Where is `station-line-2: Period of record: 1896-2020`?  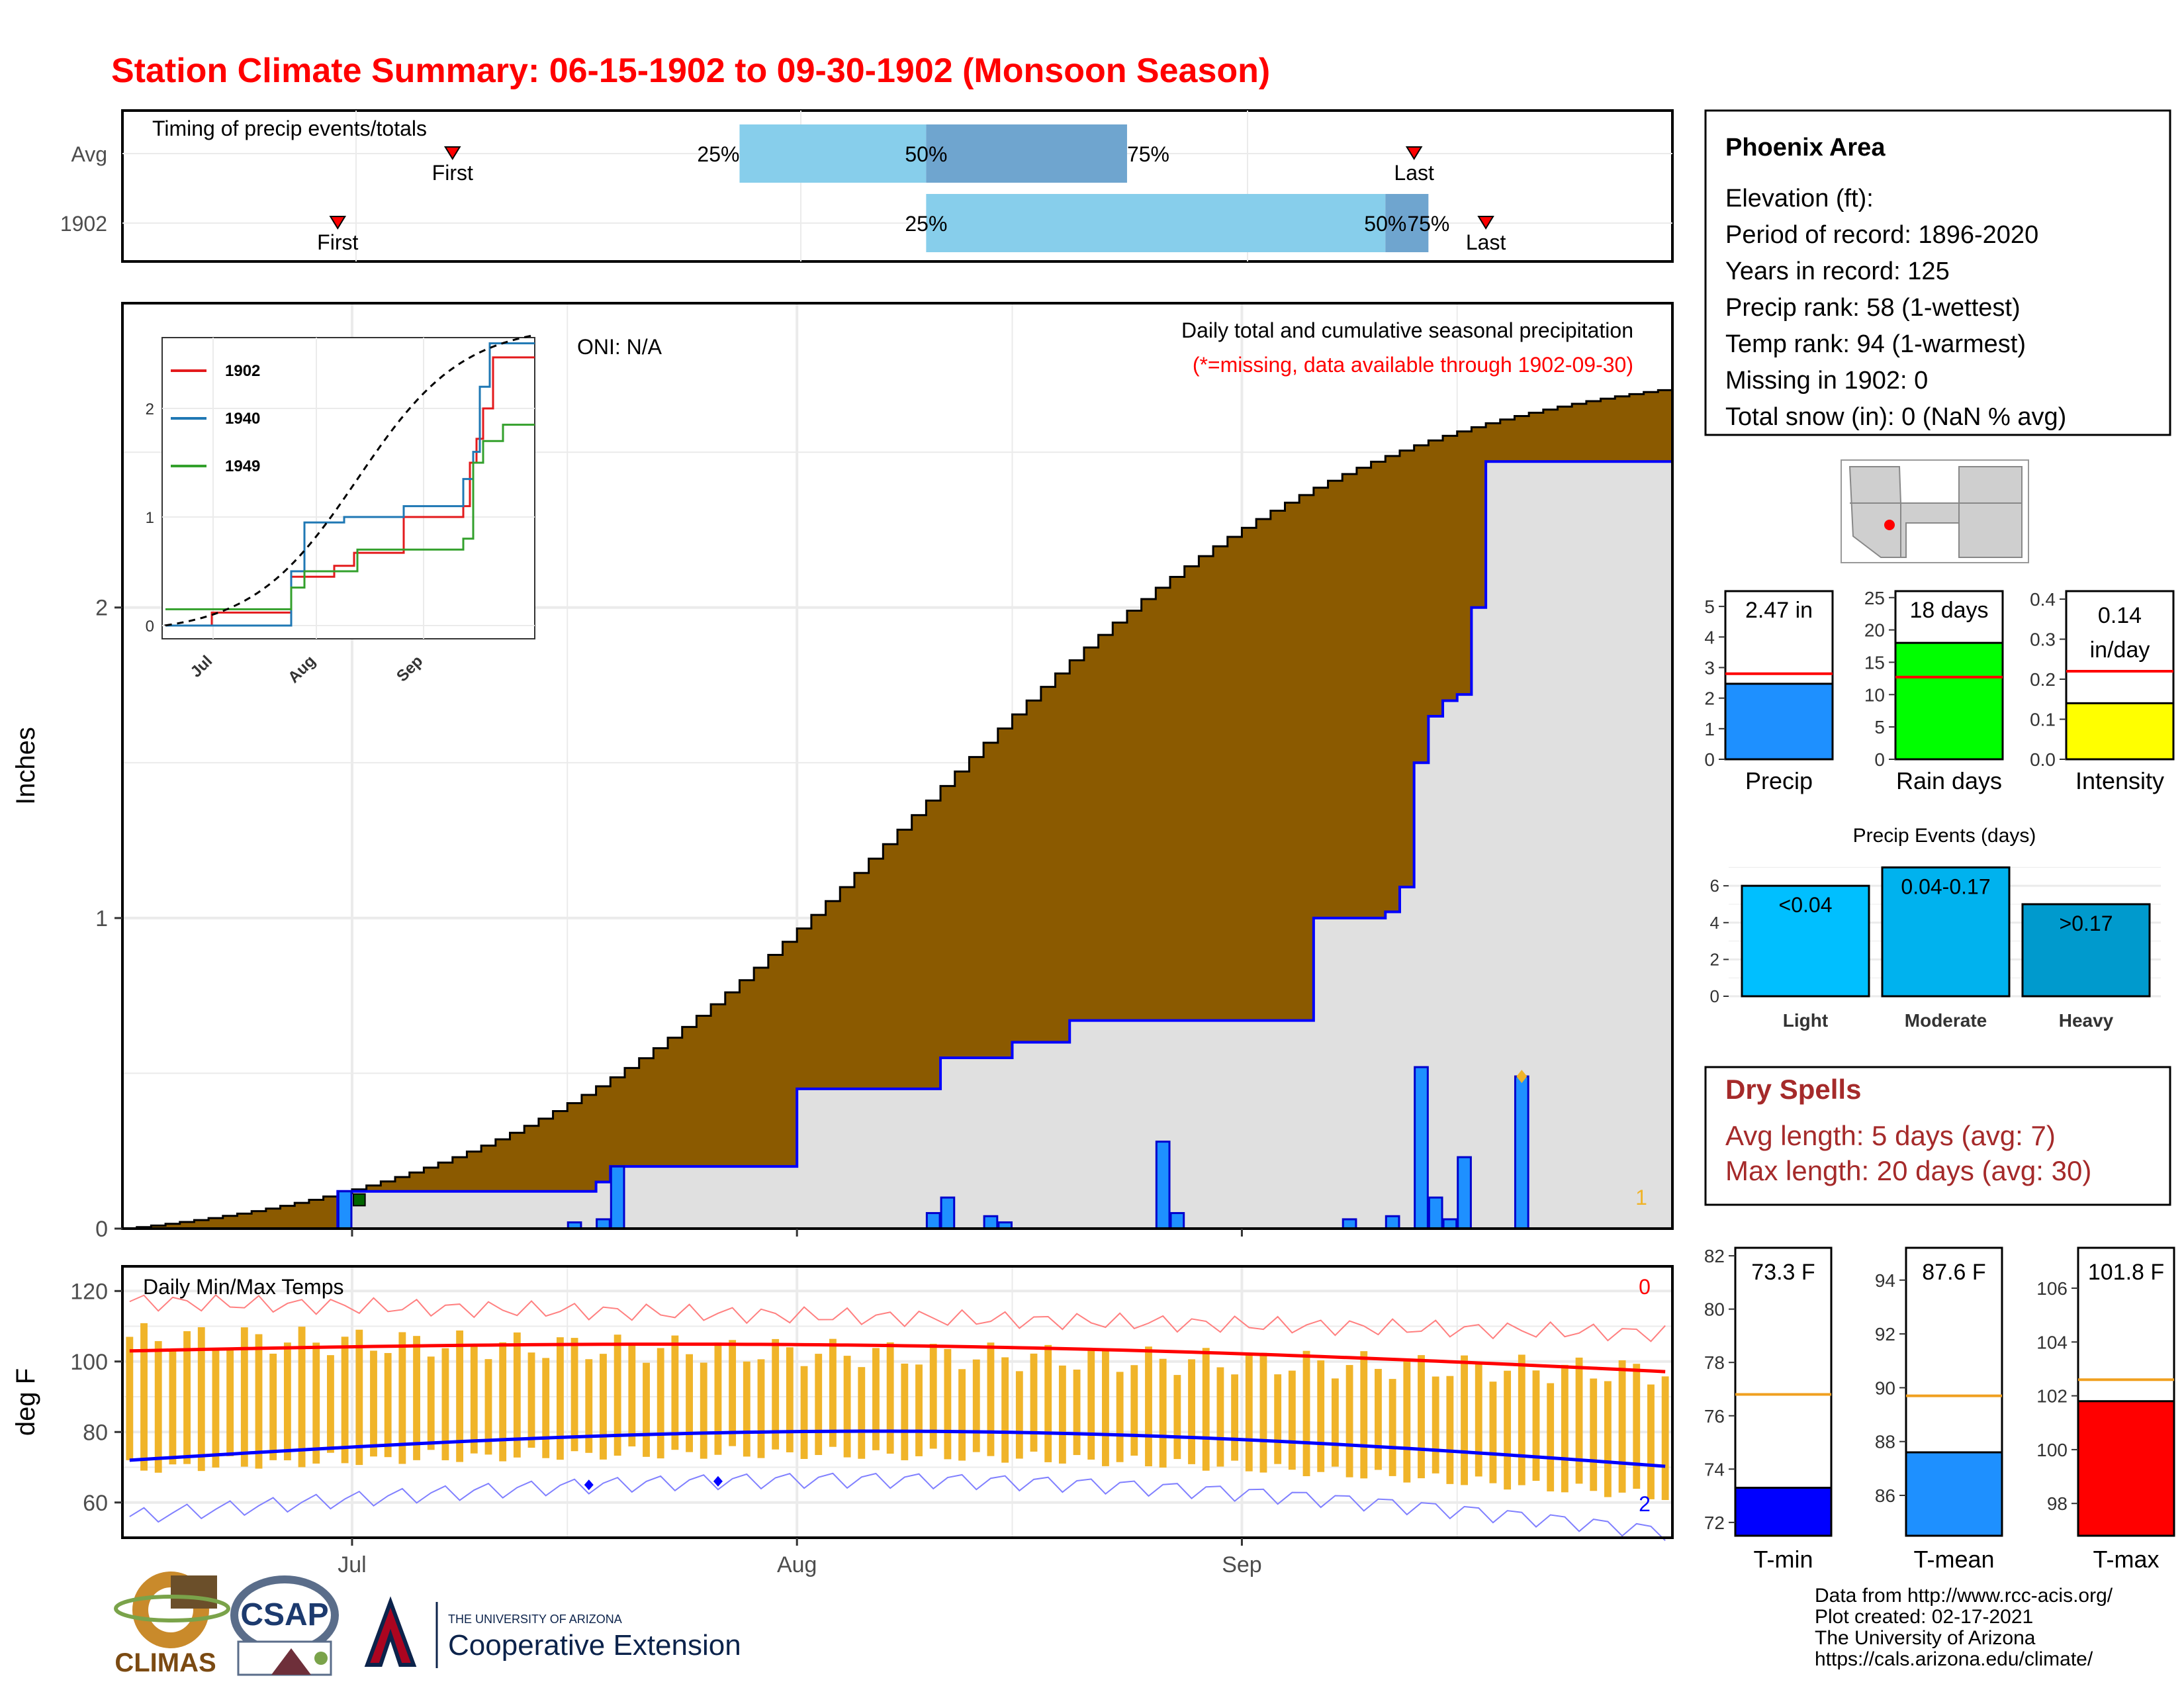
station-line-2: Period of record: 1896-2020 is located at coordinates (1881, 235).